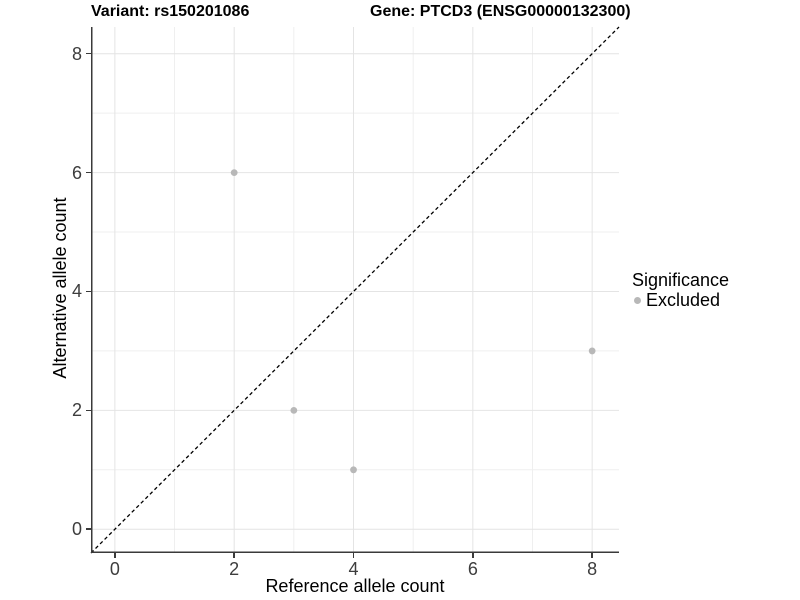 This screenshot has height=600, width=800. I want to click on x-tick-label: 2, so click(234, 569).